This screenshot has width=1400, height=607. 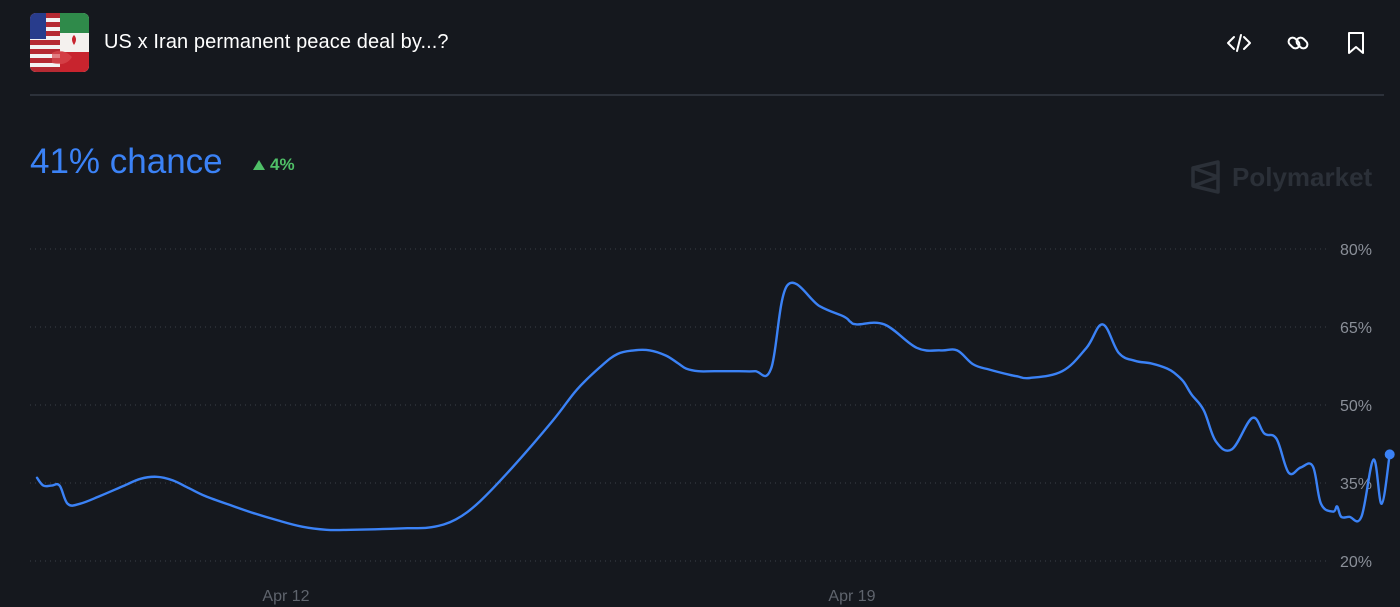 I want to click on watermark-text: Polymarket, so click(x=1302, y=176).